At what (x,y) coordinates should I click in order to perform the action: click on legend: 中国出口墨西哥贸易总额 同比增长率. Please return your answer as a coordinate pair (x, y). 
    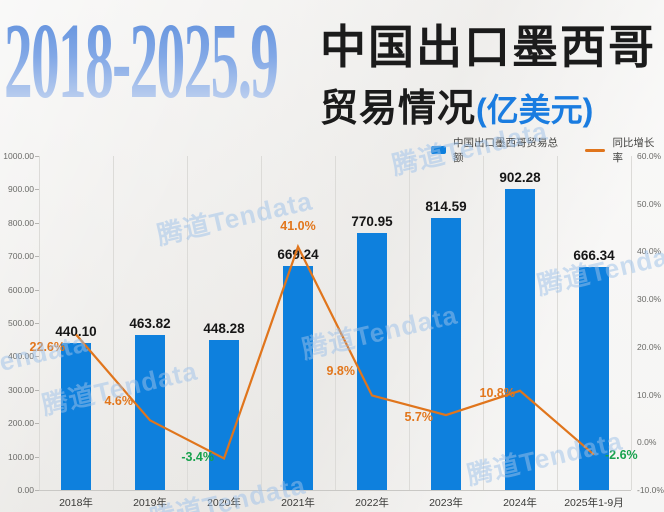
    Looking at the image, I should click on (547, 150).